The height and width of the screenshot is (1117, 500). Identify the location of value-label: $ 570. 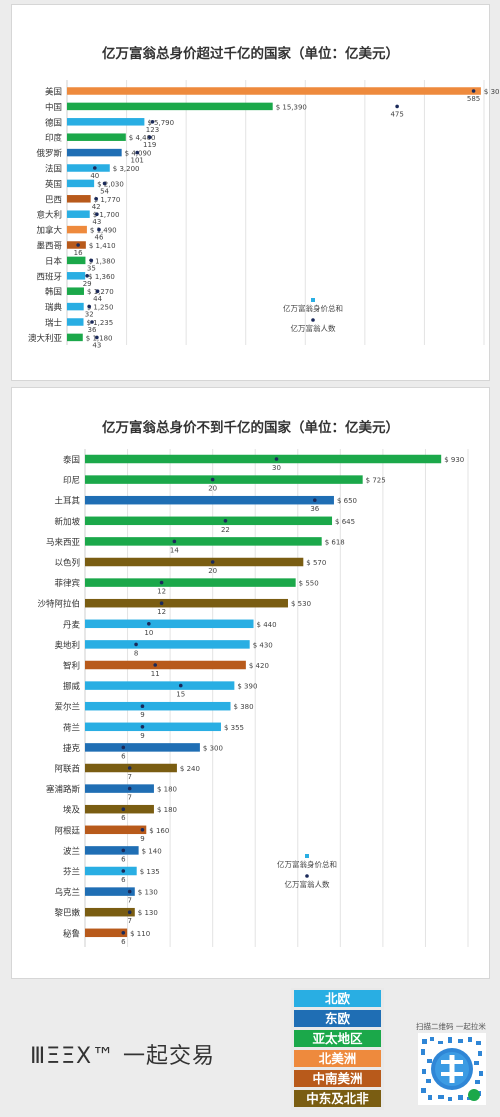
(316, 563).